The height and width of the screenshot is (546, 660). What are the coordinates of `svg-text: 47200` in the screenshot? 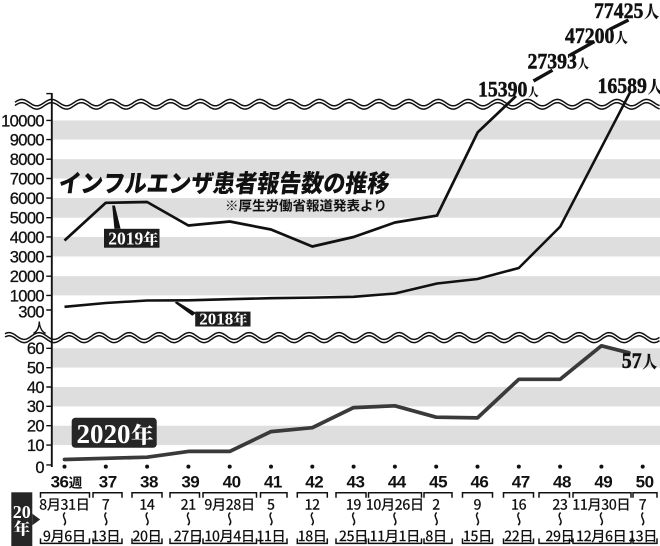 It's located at (589, 35).